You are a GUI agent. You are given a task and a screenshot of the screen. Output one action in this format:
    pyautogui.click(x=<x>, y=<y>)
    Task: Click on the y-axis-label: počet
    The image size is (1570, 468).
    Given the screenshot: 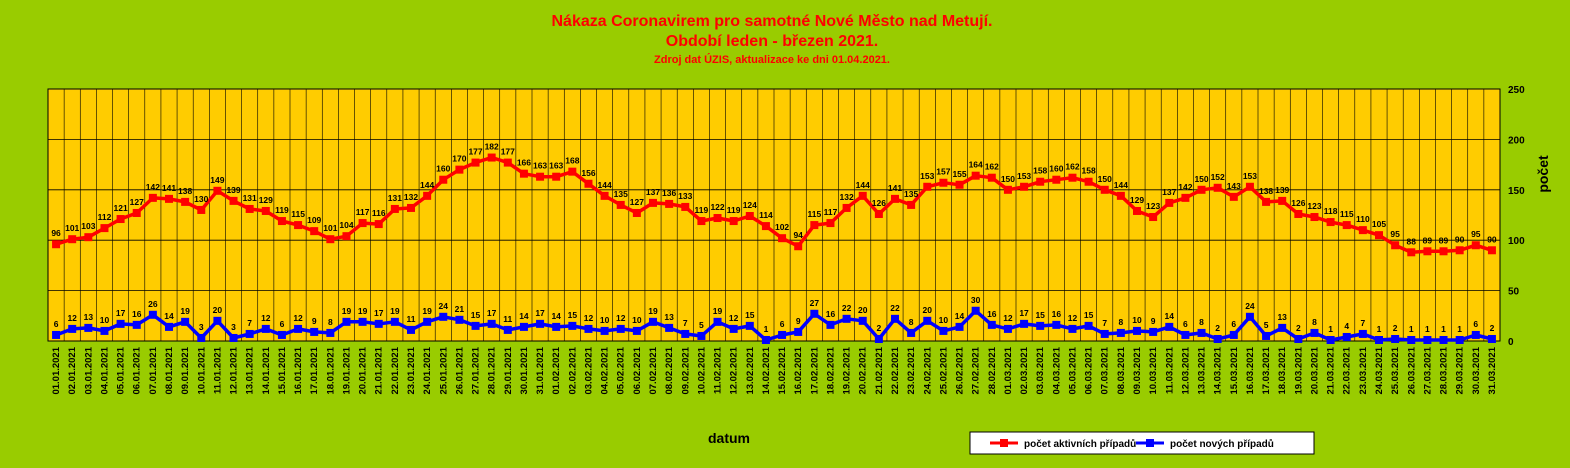 What is the action you would take?
    pyautogui.click(x=1543, y=174)
    